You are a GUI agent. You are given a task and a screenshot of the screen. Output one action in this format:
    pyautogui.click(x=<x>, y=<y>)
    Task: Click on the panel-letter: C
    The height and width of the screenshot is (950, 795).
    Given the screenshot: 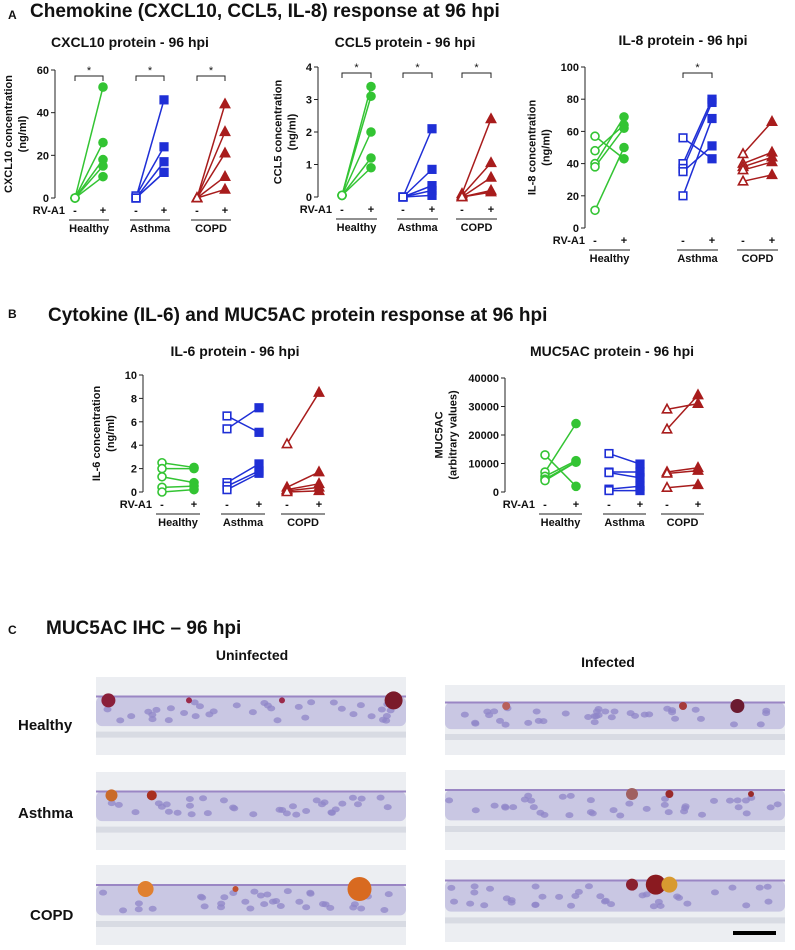 What is the action you would take?
    pyautogui.click(x=12, y=630)
    